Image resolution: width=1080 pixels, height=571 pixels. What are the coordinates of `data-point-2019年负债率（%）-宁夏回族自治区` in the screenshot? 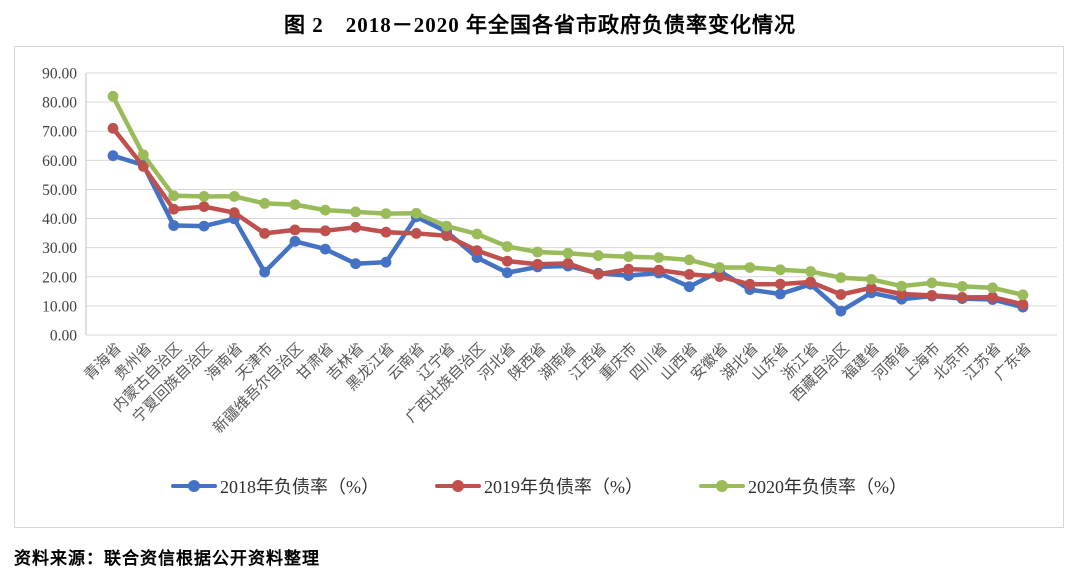 It's located at (204, 207).